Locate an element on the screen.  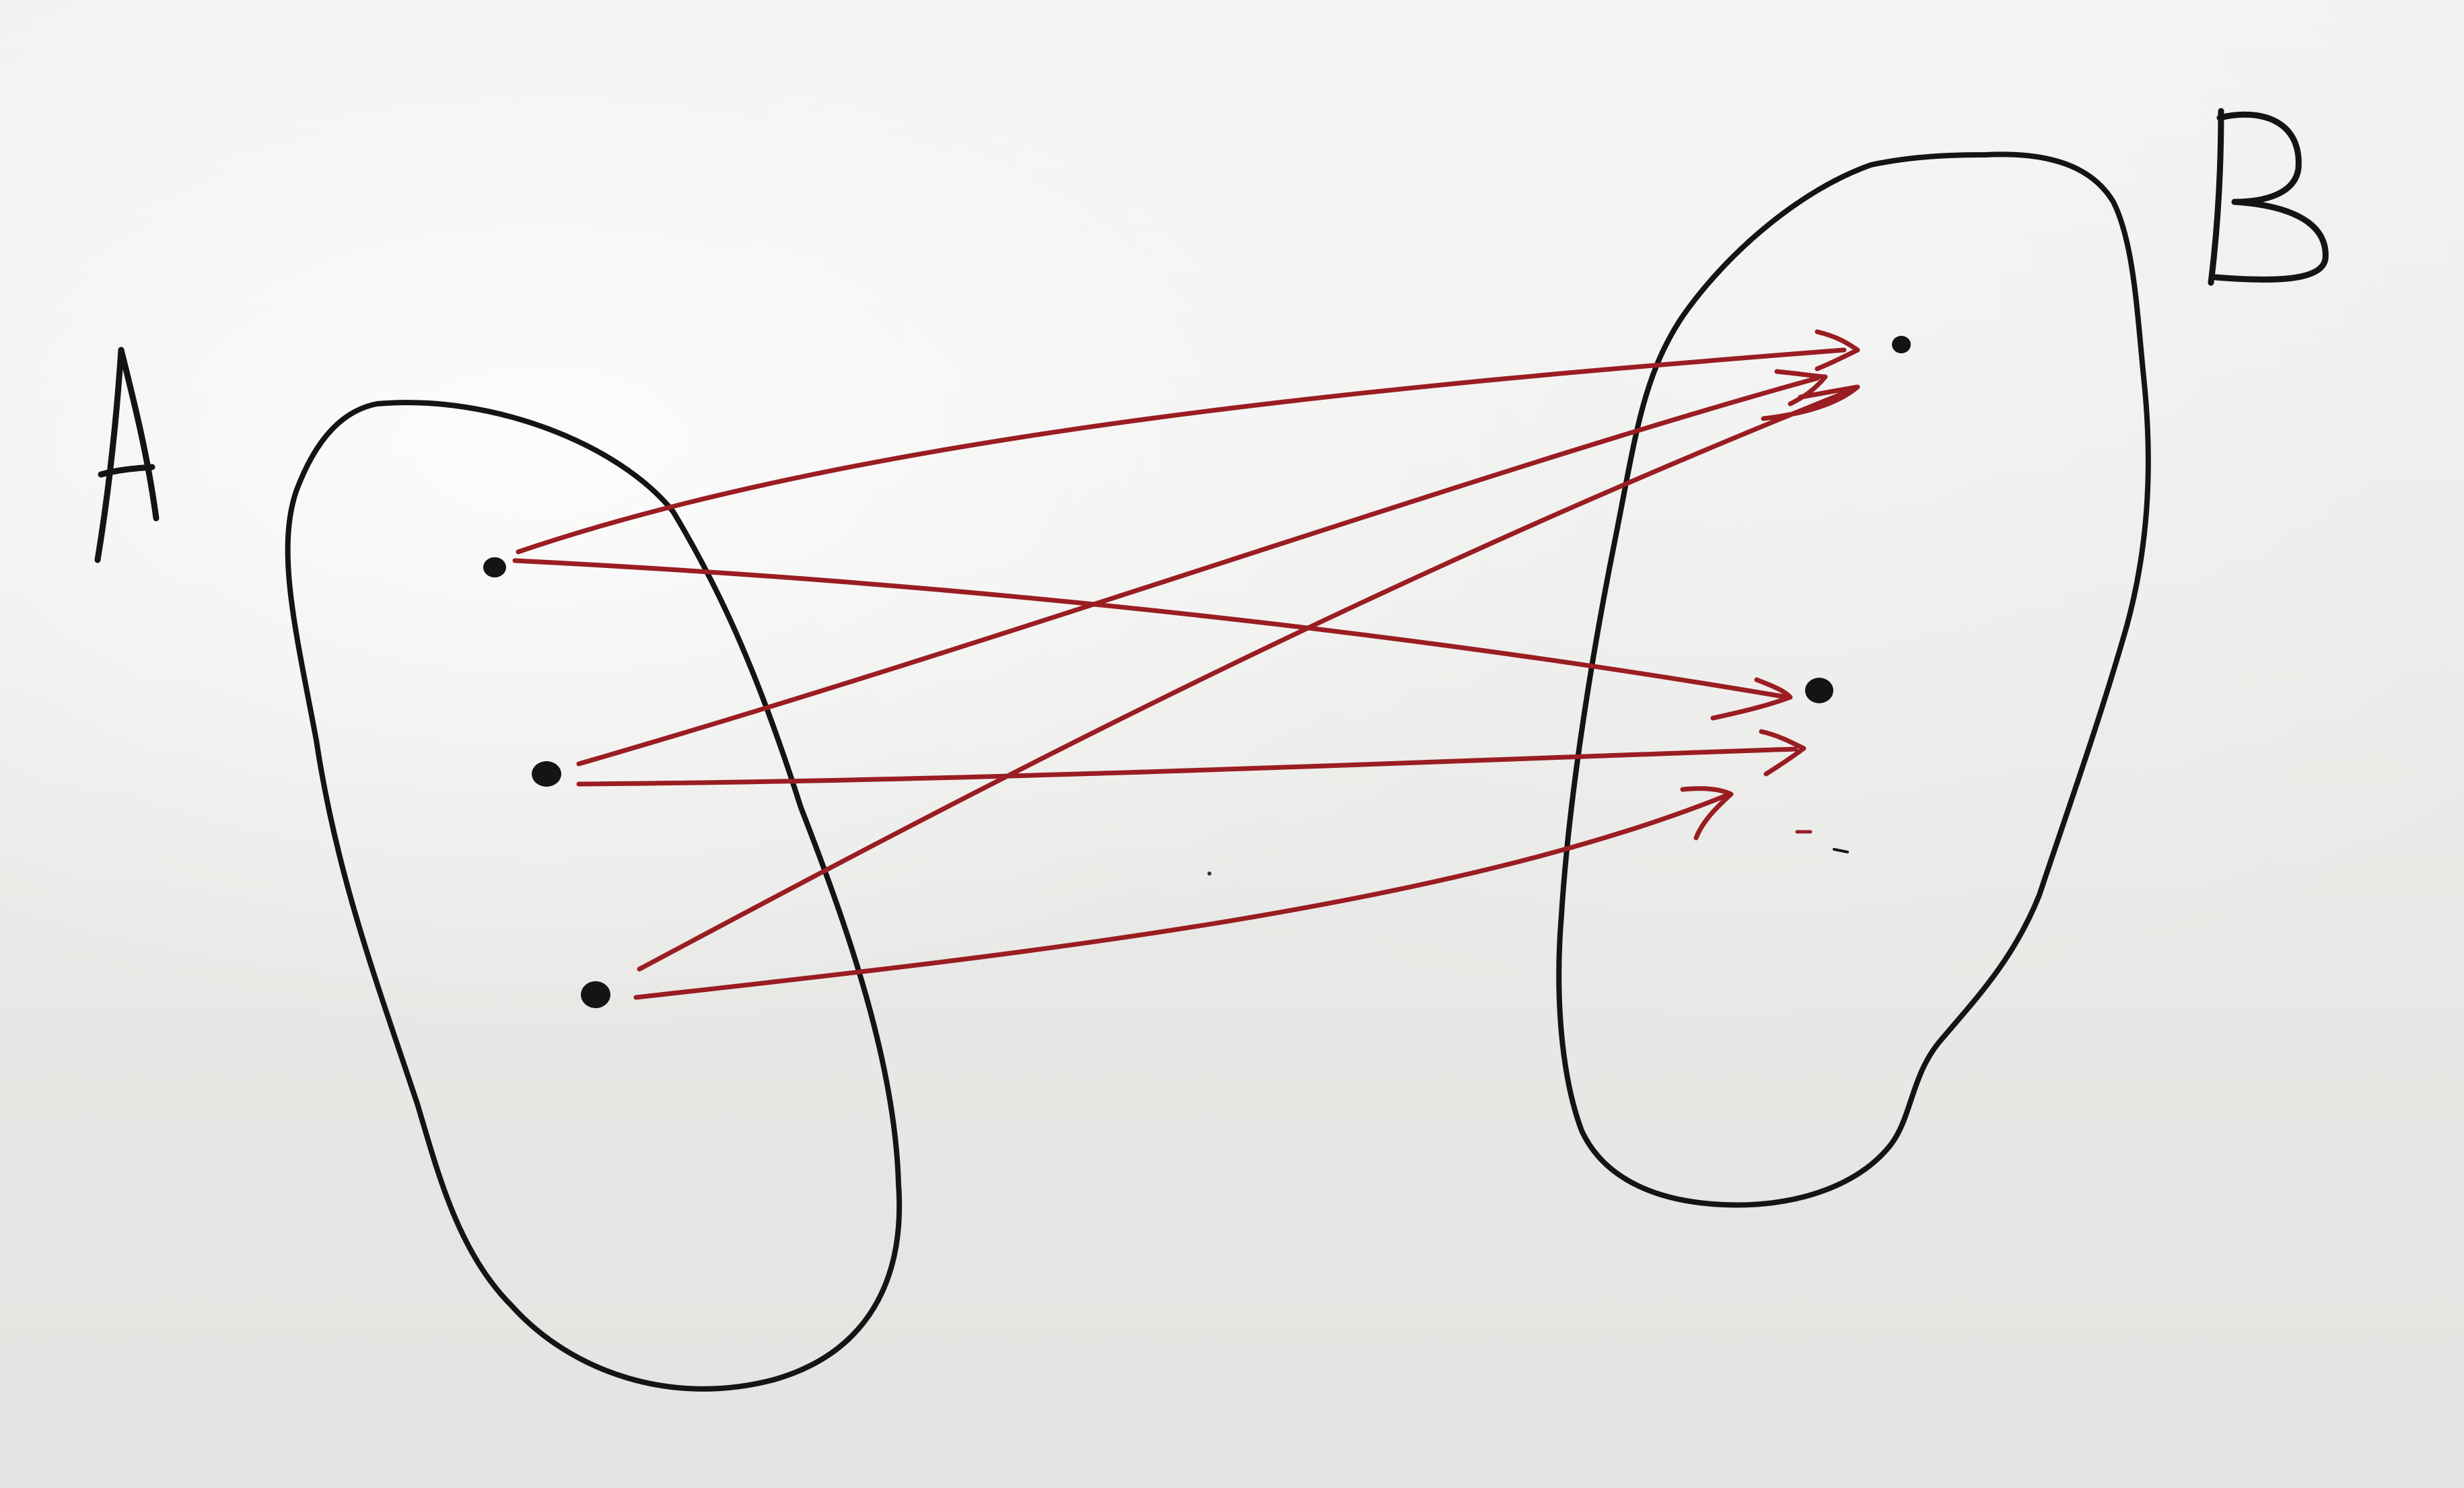
arrow-a3-b2 is located at coordinates (1182, 895).